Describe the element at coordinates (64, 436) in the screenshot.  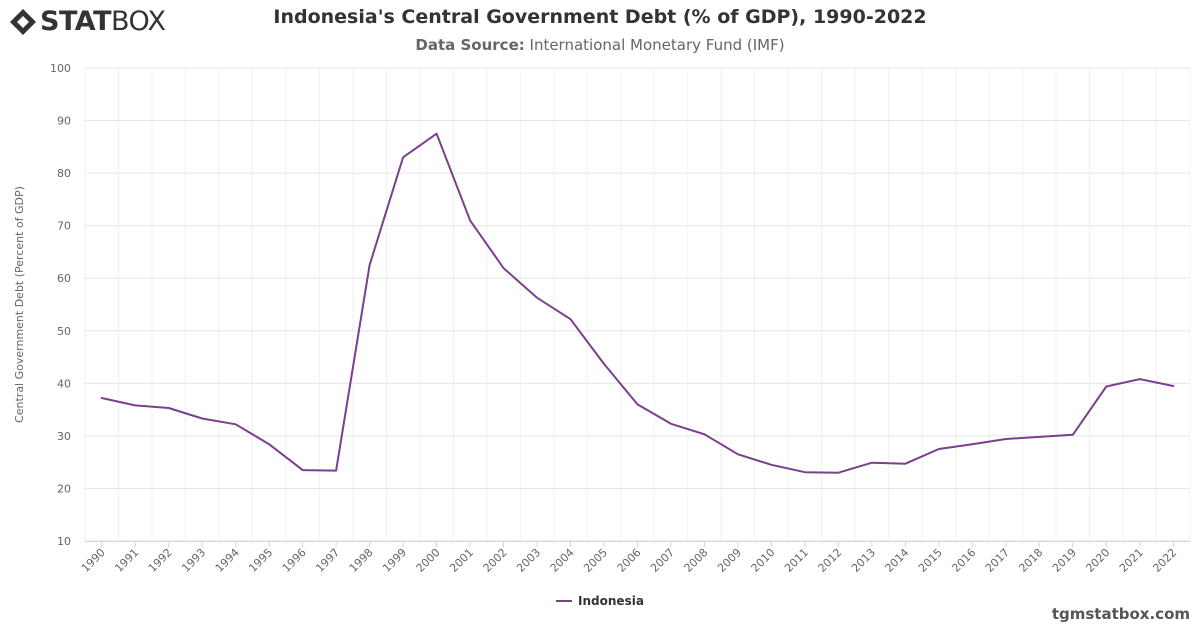
I see `y-tick-label: 30` at that location.